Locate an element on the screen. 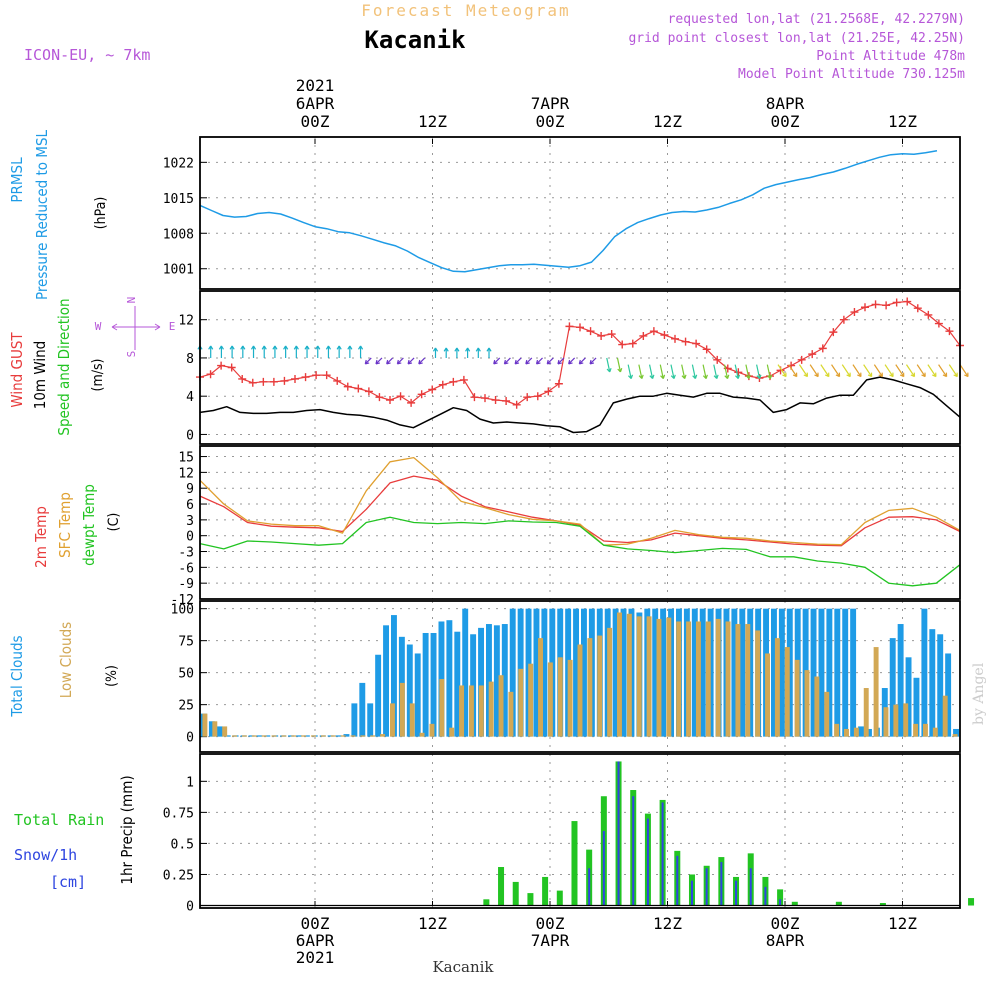  y-tick-label: 1008 is located at coordinates (178, 234).